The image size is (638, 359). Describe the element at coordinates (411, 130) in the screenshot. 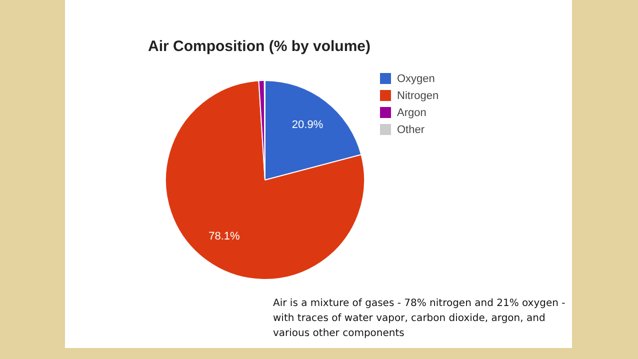

I see `legend-label: Other` at that location.